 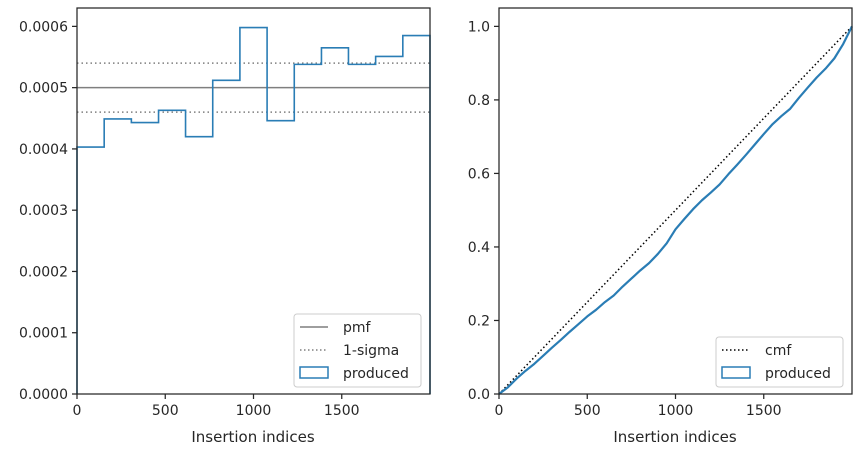 I want to click on cmf-legend-cmf-label: cmf, so click(x=778, y=351).